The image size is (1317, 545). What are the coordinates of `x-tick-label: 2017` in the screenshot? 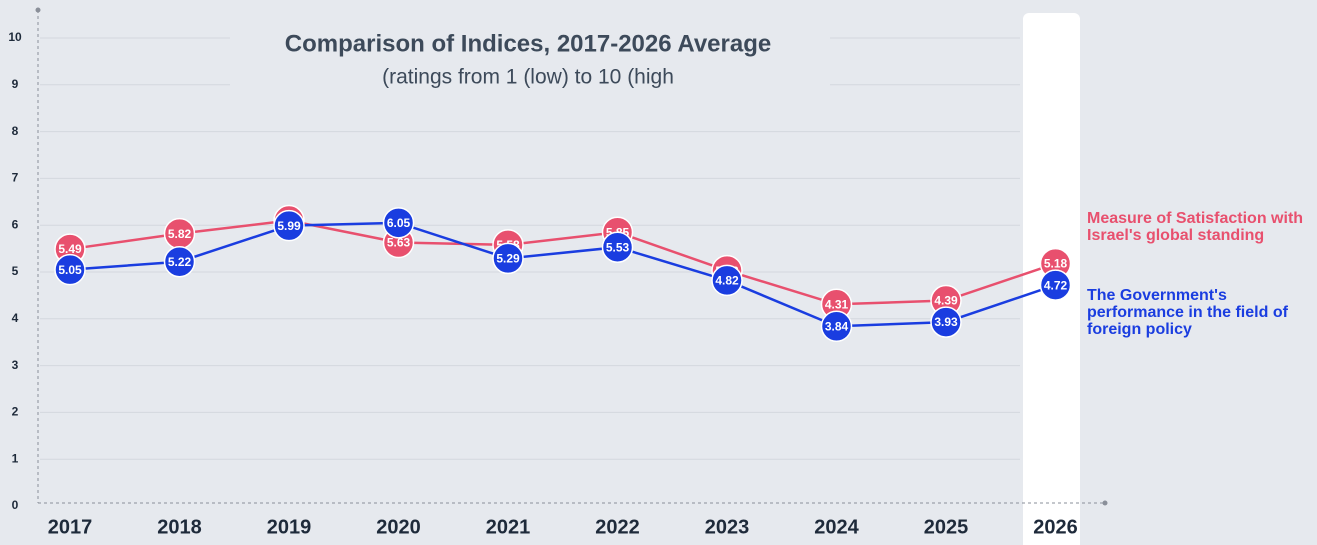 It's located at (70, 527).